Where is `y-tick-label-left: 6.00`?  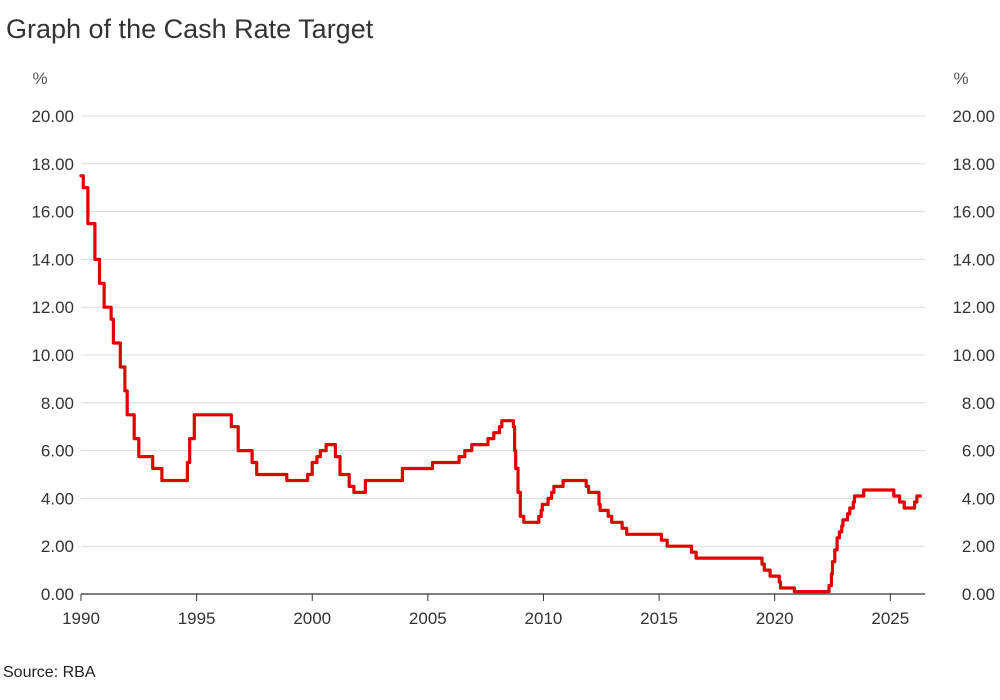
y-tick-label-left: 6.00 is located at coordinates (57, 451).